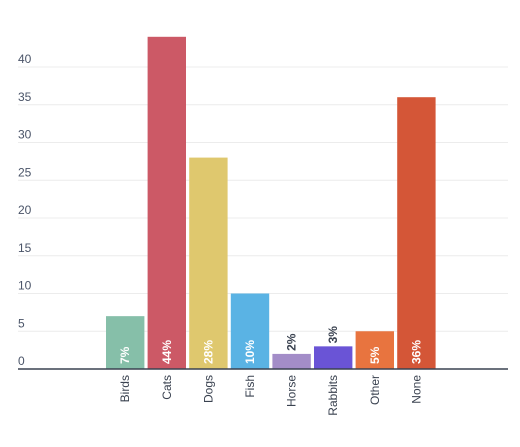 This screenshot has width=520, height=447. What do you see at coordinates (333, 395) in the screenshot?
I see `category-label-rabbits: Rabbits` at bounding box center [333, 395].